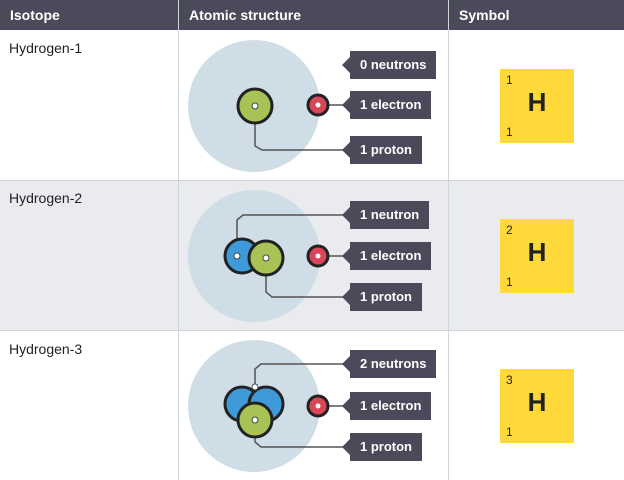  Describe the element at coordinates (313, 15) in the screenshot. I see `header-atomic-structure: Atomic structure` at that location.